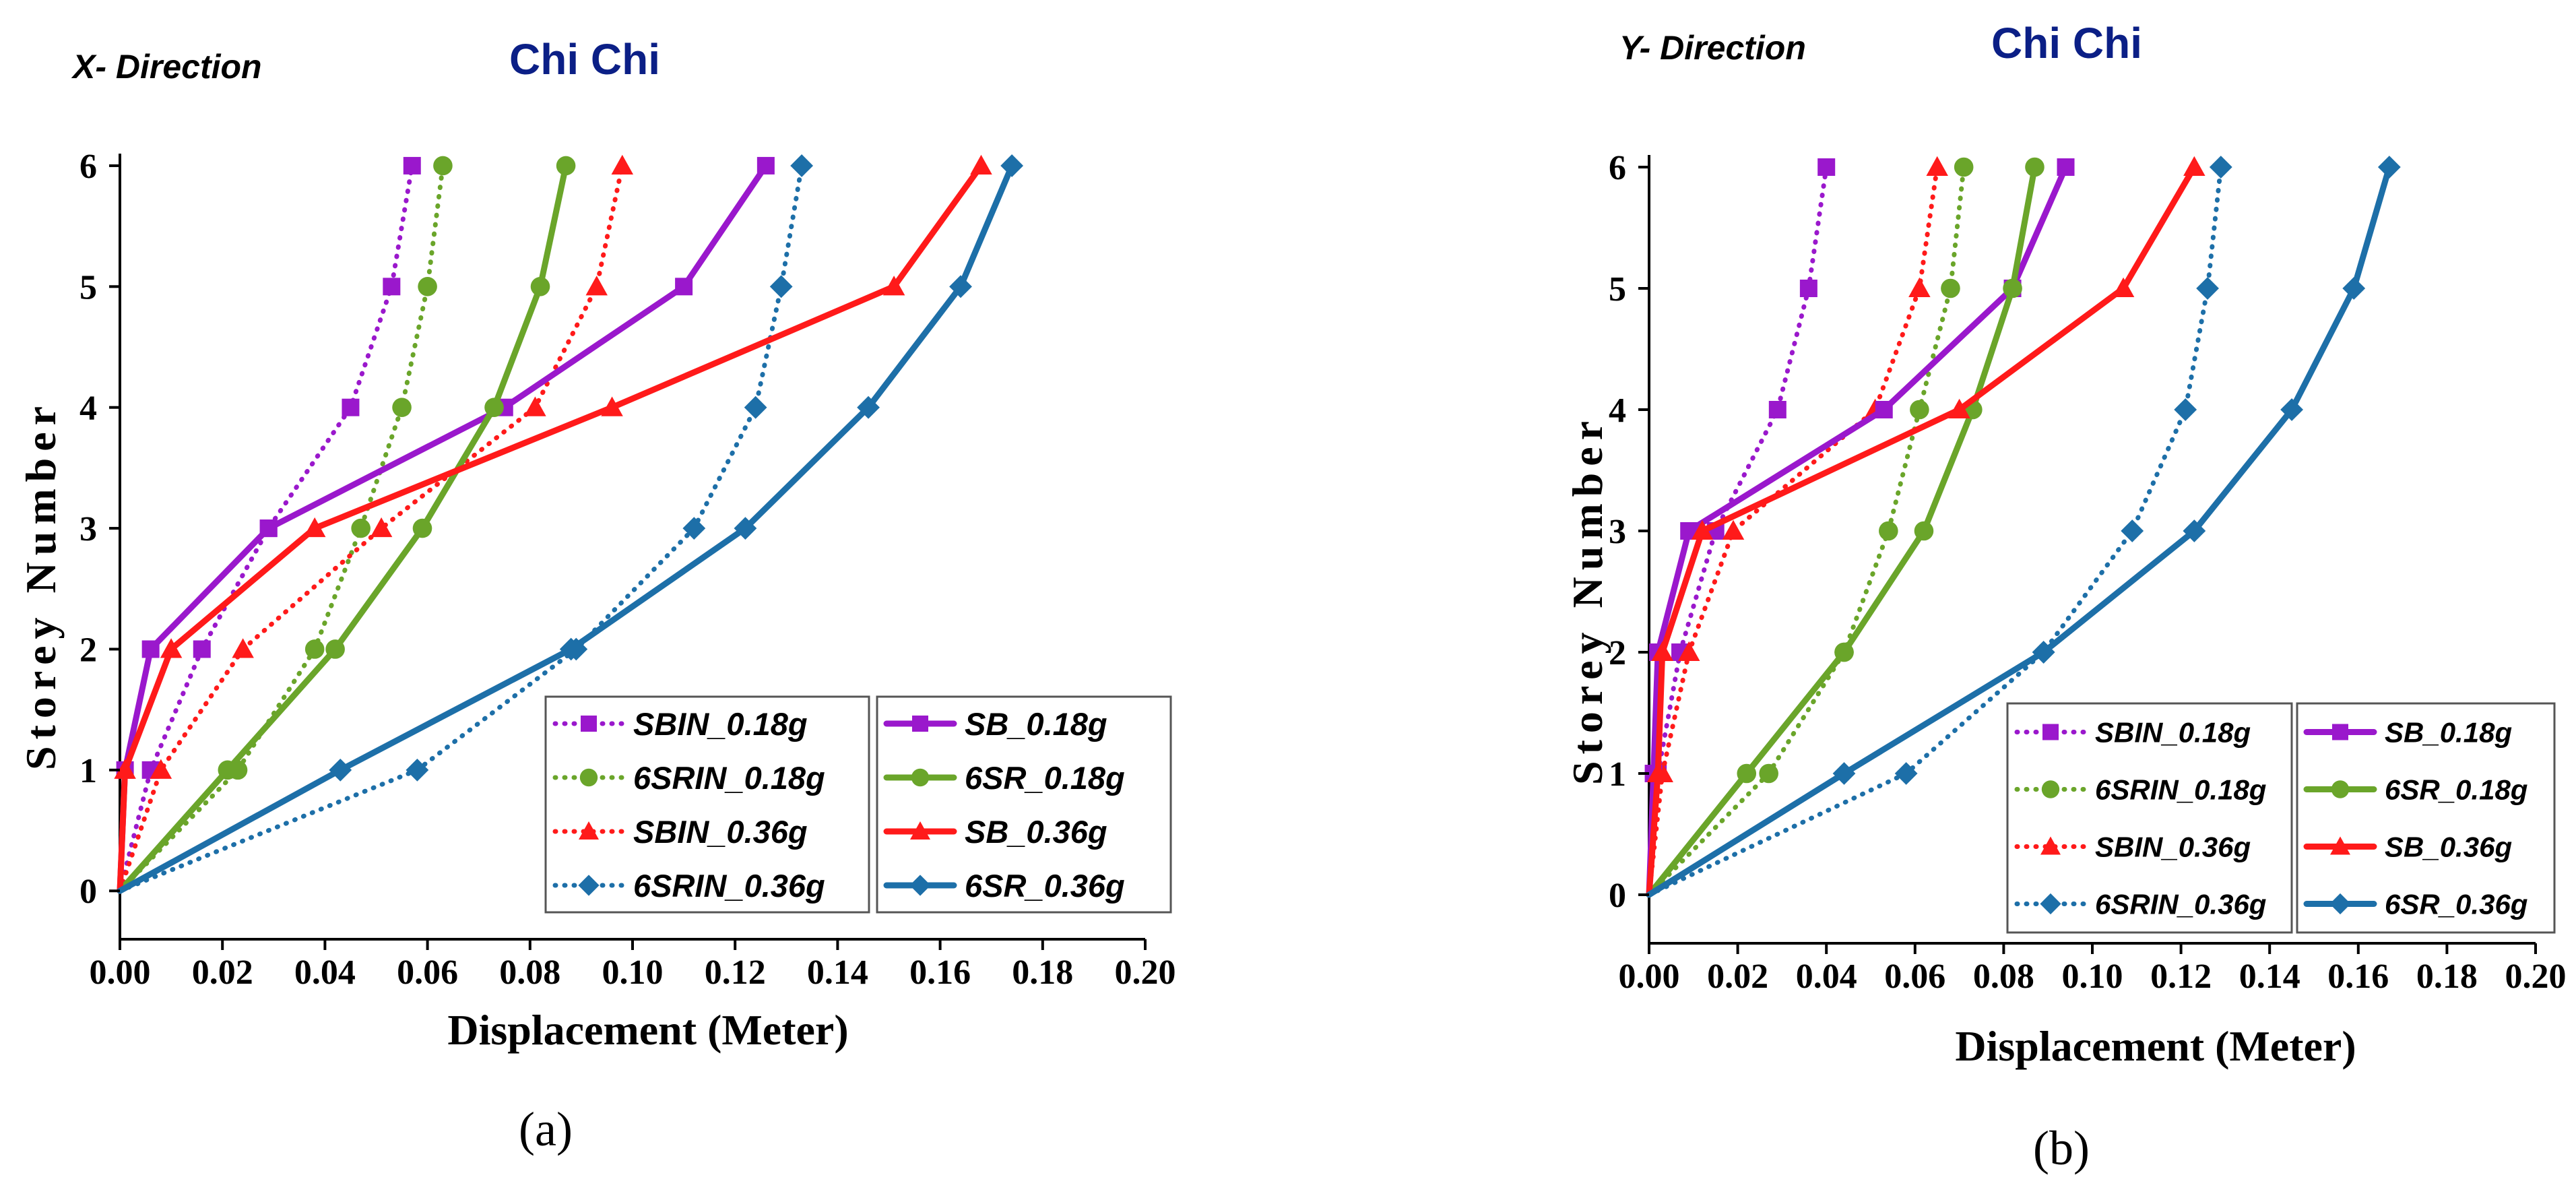  I want to click on x-tick-label: 0.12, so click(736, 972).